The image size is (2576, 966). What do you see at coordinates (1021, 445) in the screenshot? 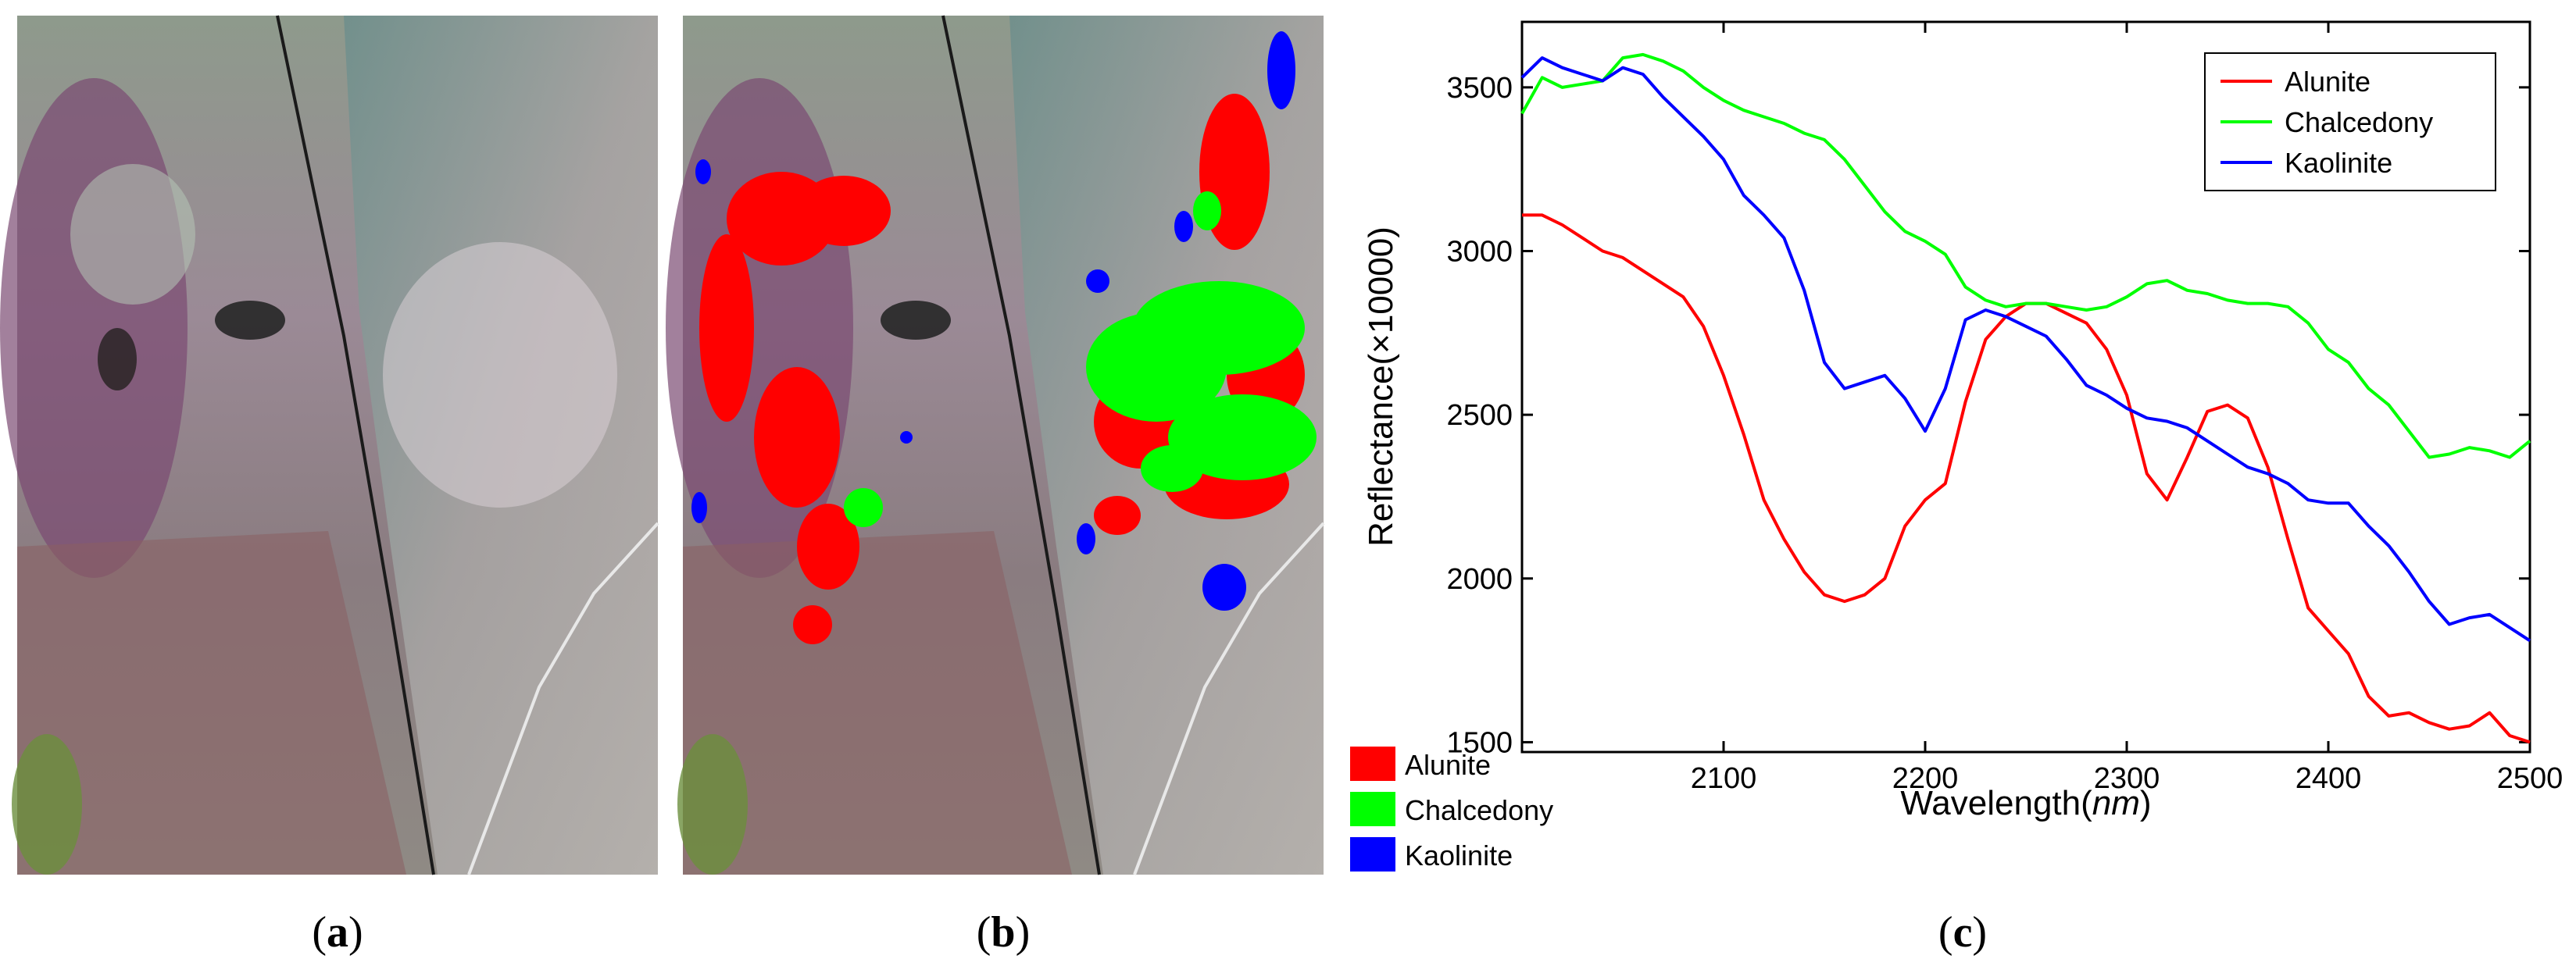
I see `image-b-road` at bounding box center [1021, 445].